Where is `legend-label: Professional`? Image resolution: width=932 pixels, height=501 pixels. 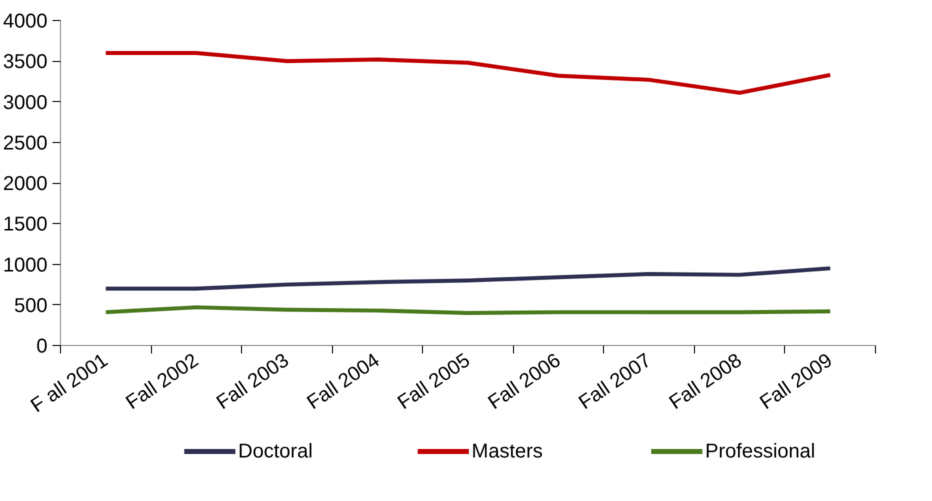
legend-label: Professional is located at coordinates (760, 451).